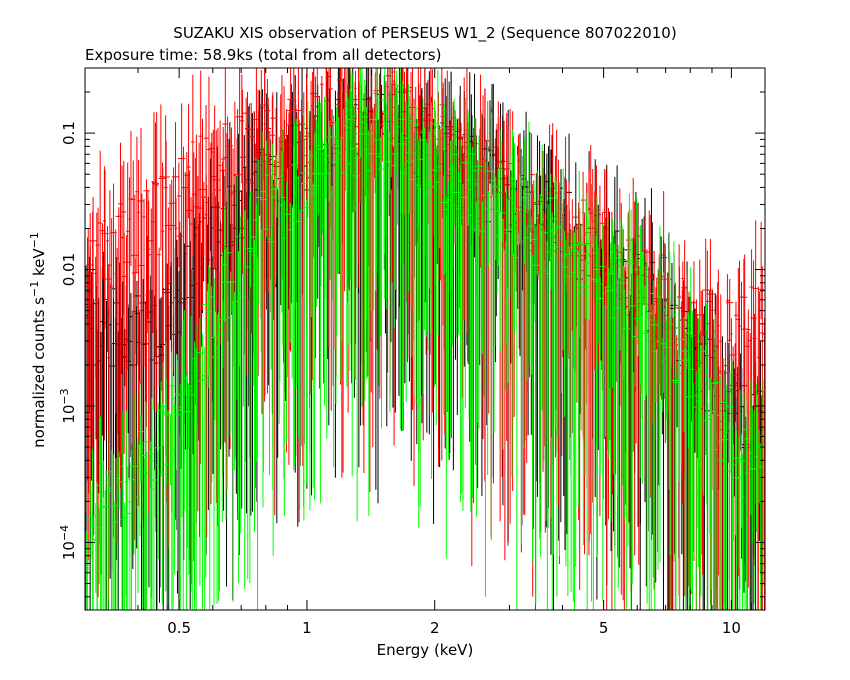 The width and height of the screenshot is (850, 680). I want to click on y-tick-label: 0.1, so click(69, 133).